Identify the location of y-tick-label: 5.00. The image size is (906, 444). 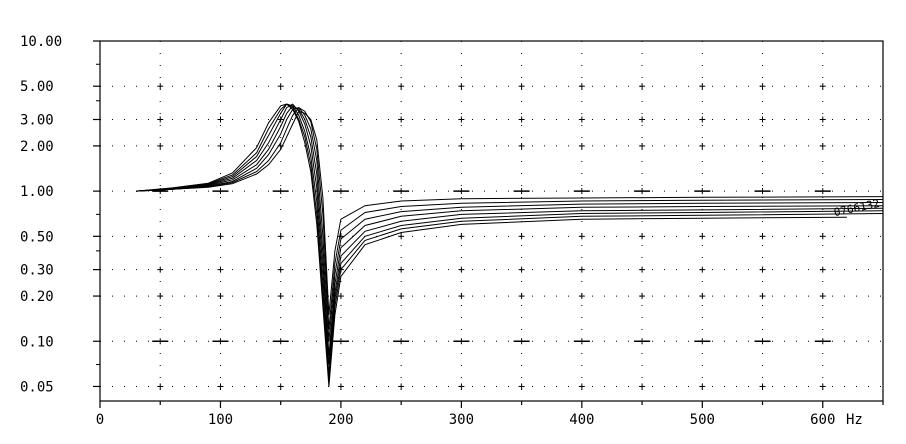
(37, 87).